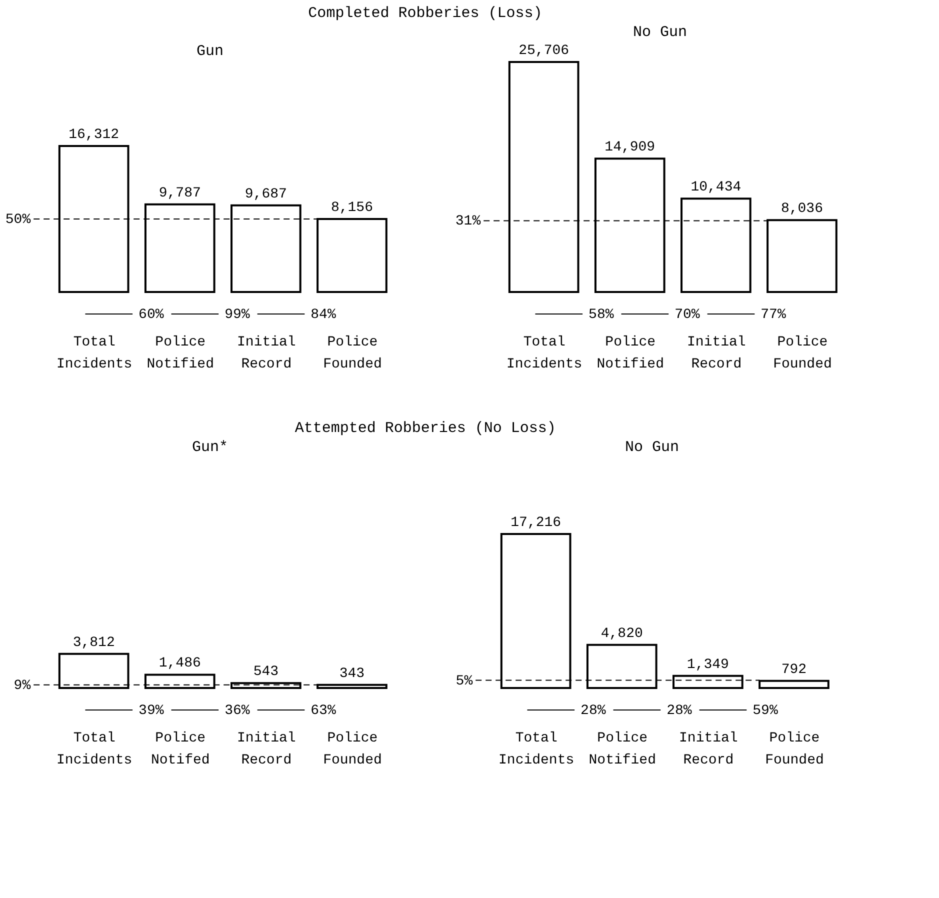  What do you see at coordinates (179, 193) in the screenshot?
I see `data-label: 9,787` at bounding box center [179, 193].